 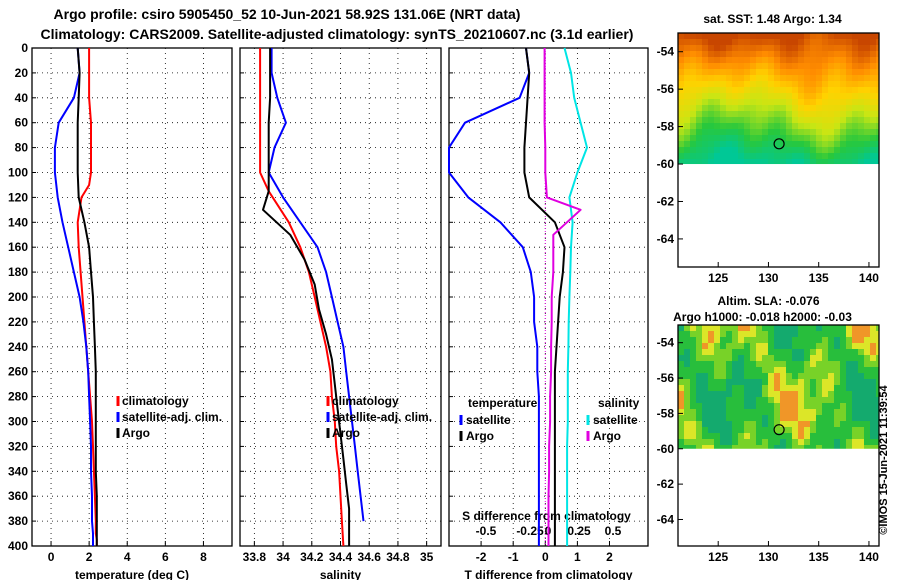 What do you see at coordinates (203, 557) in the screenshot?
I see `temperature-xtick-label: 8` at bounding box center [203, 557].